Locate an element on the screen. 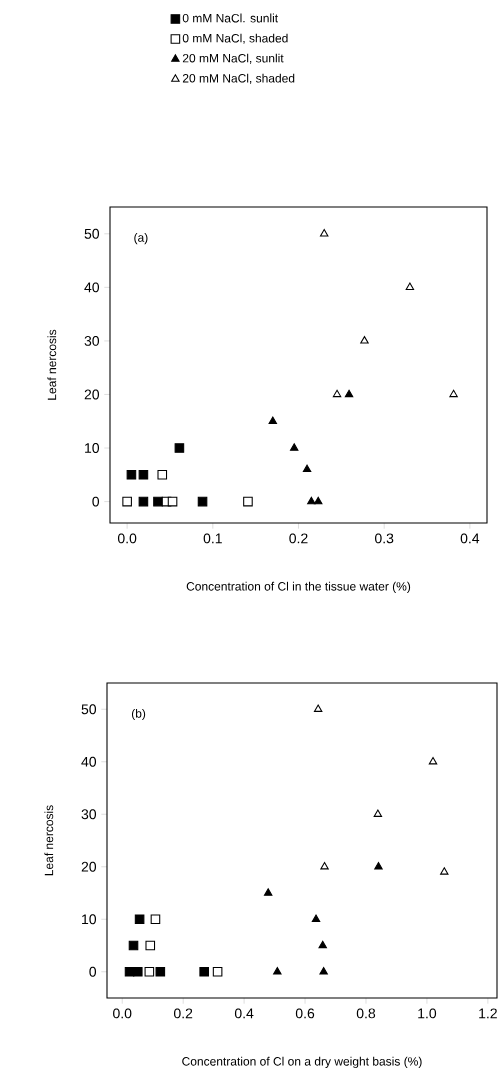 Image resolution: width=504 pixels, height=1091 pixels. x-tick-label: 0.8 is located at coordinates (366, 1013).